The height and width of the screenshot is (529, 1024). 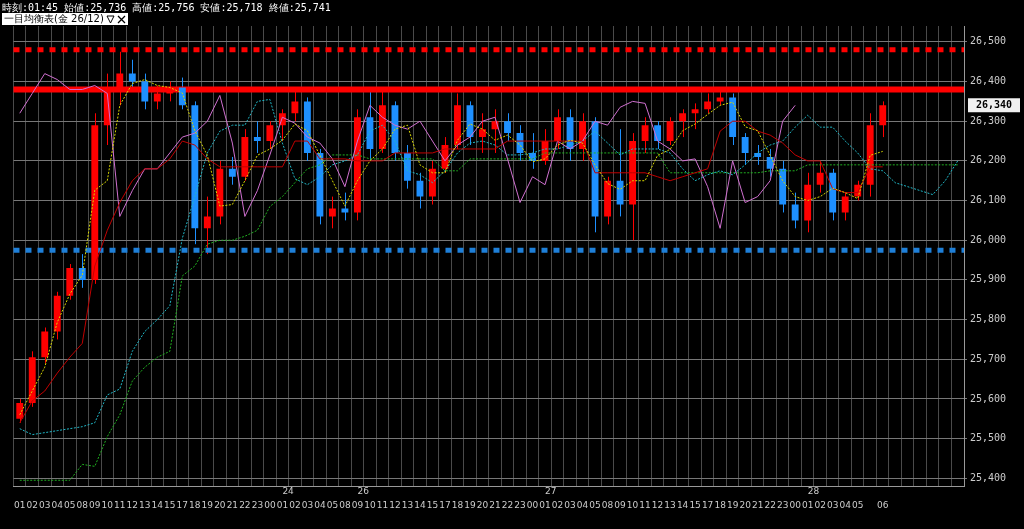 What do you see at coordinates (782, 504) in the screenshot?
I see `x-tick-label: 23` at bounding box center [782, 504].